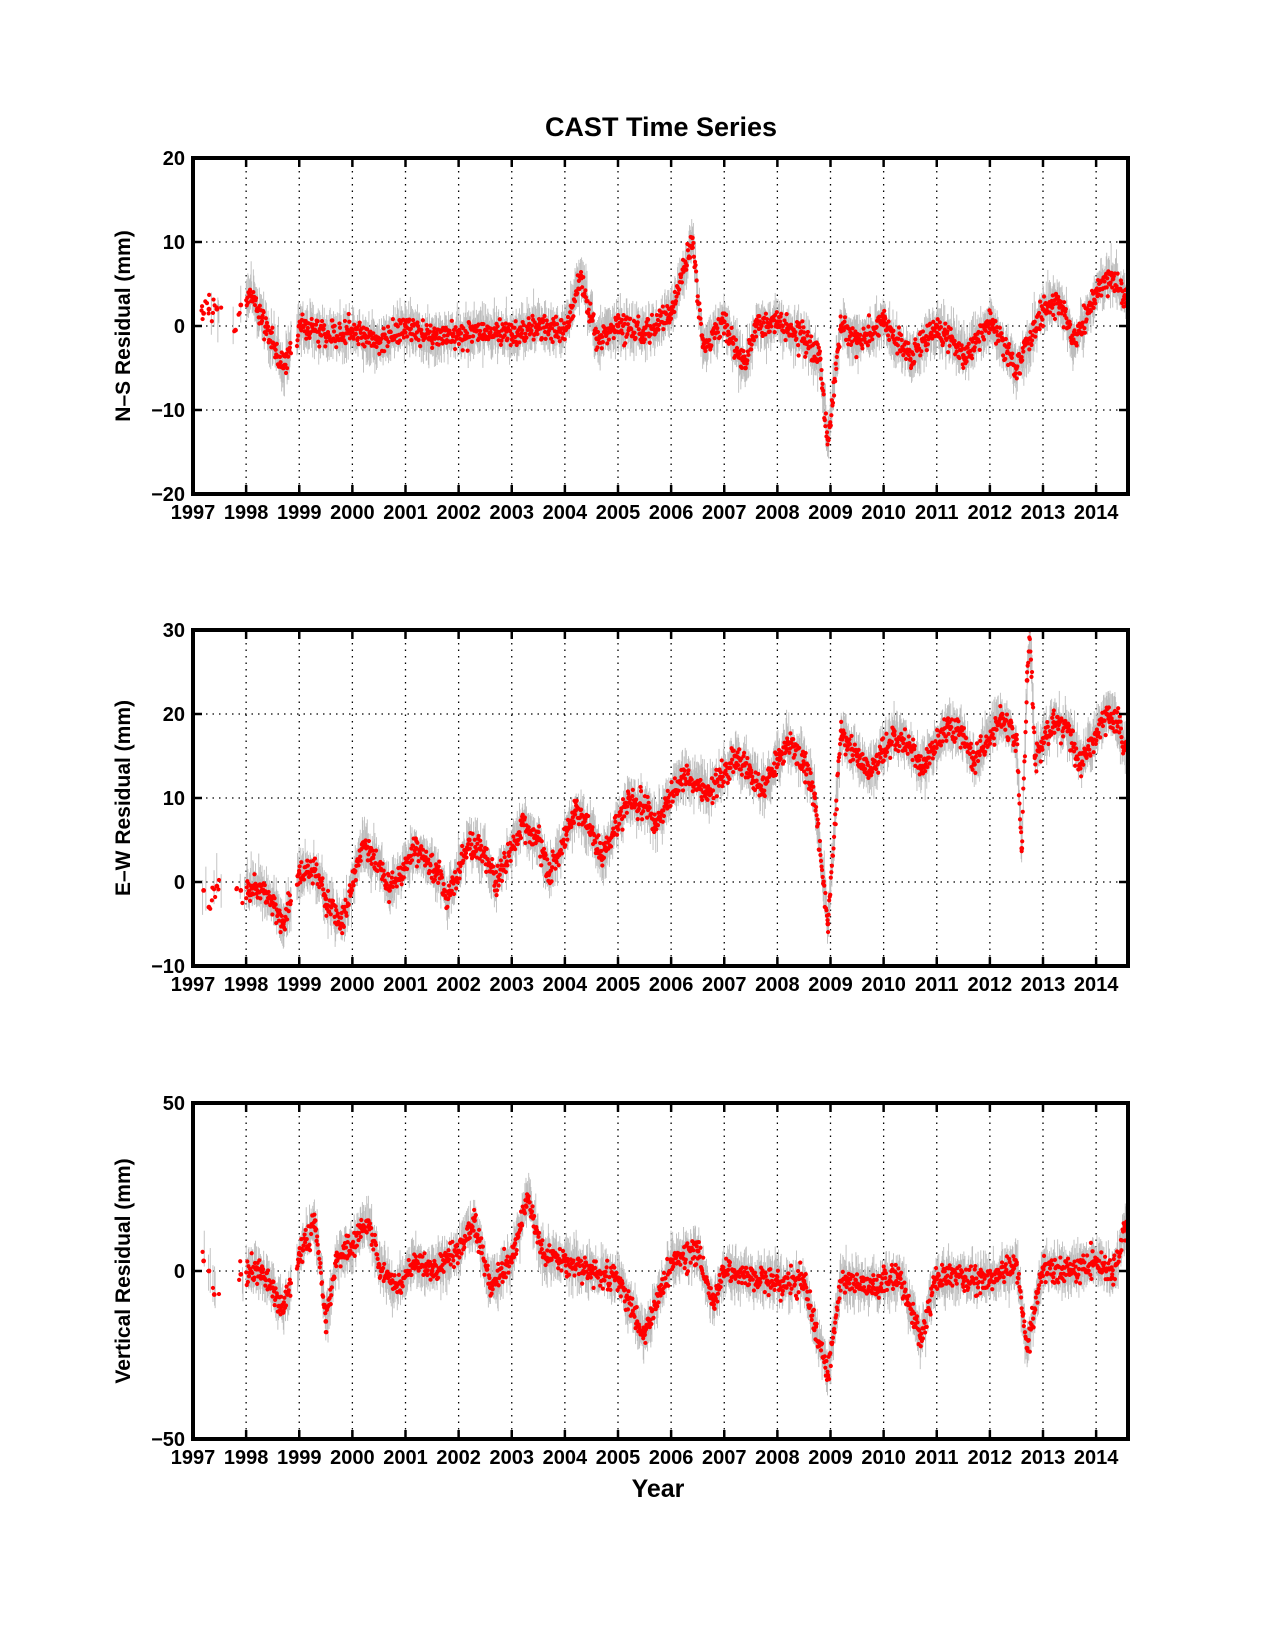 The width and height of the screenshot is (1275, 1650). What do you see at coordinates (661, 127) in the screenshot?
I see `figure-title: CAST Time Series` at bounding box center [661, 127].